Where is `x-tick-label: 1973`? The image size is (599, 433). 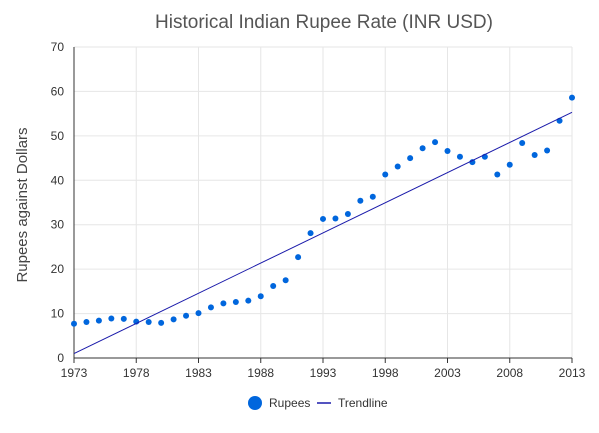 x-tick-label: 1973 is located at coordinates (74, 373).